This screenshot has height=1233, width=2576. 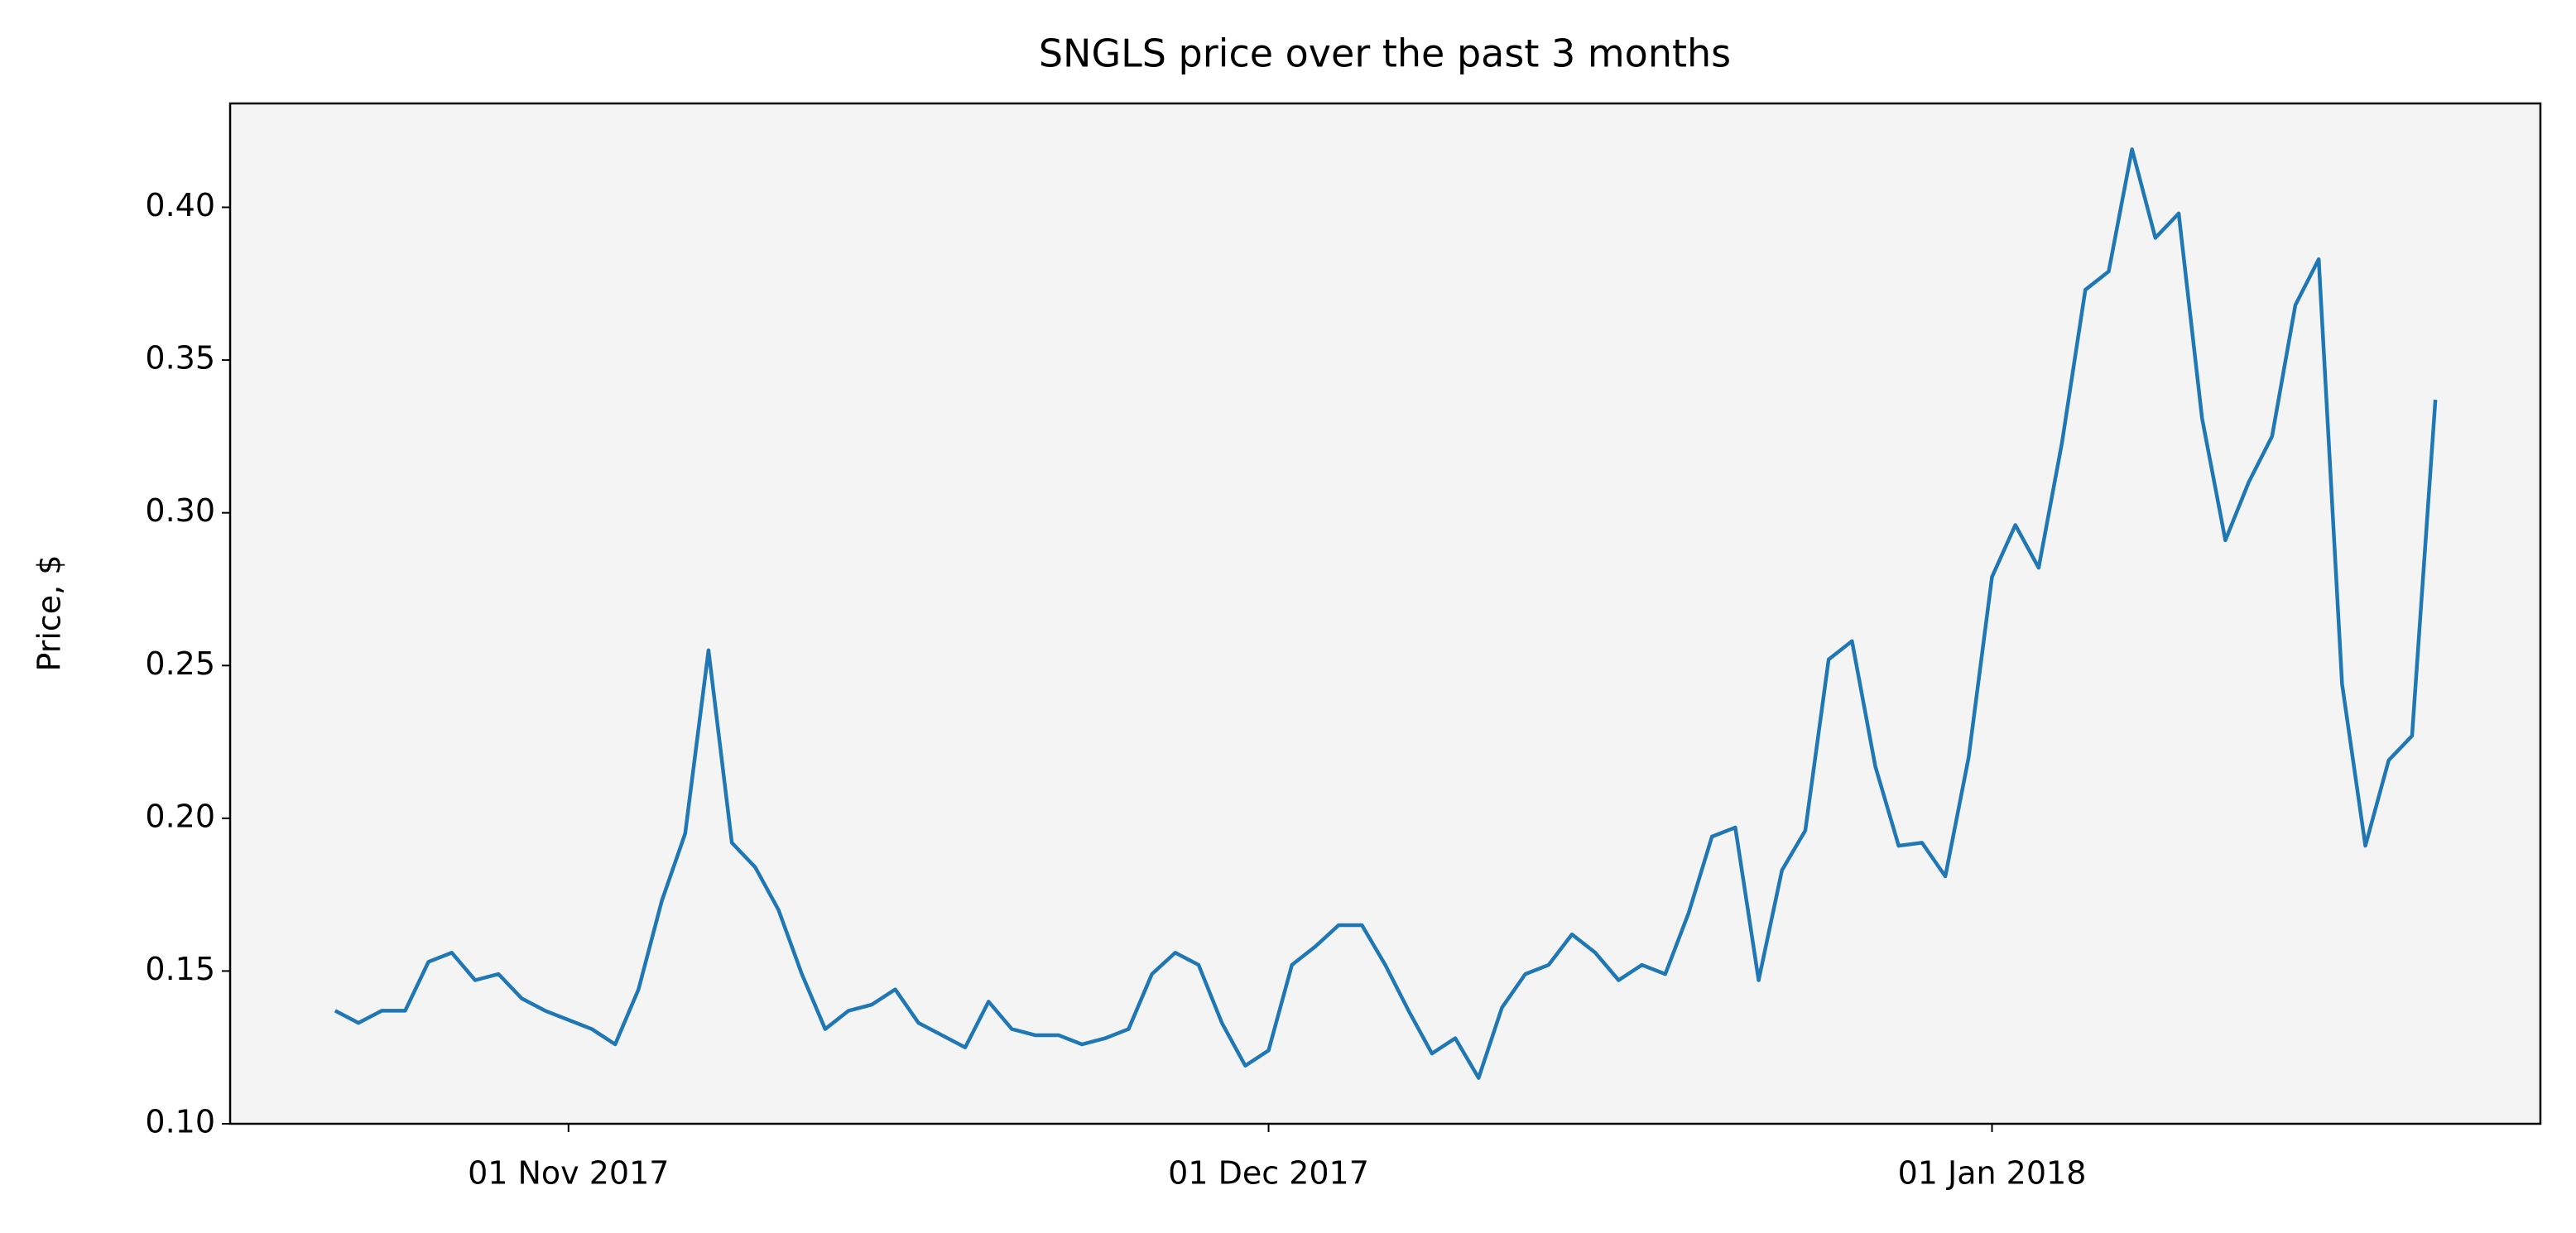 I want to click on x-tick-label: 01 Nov 2017, so click(x=568, y=1173).